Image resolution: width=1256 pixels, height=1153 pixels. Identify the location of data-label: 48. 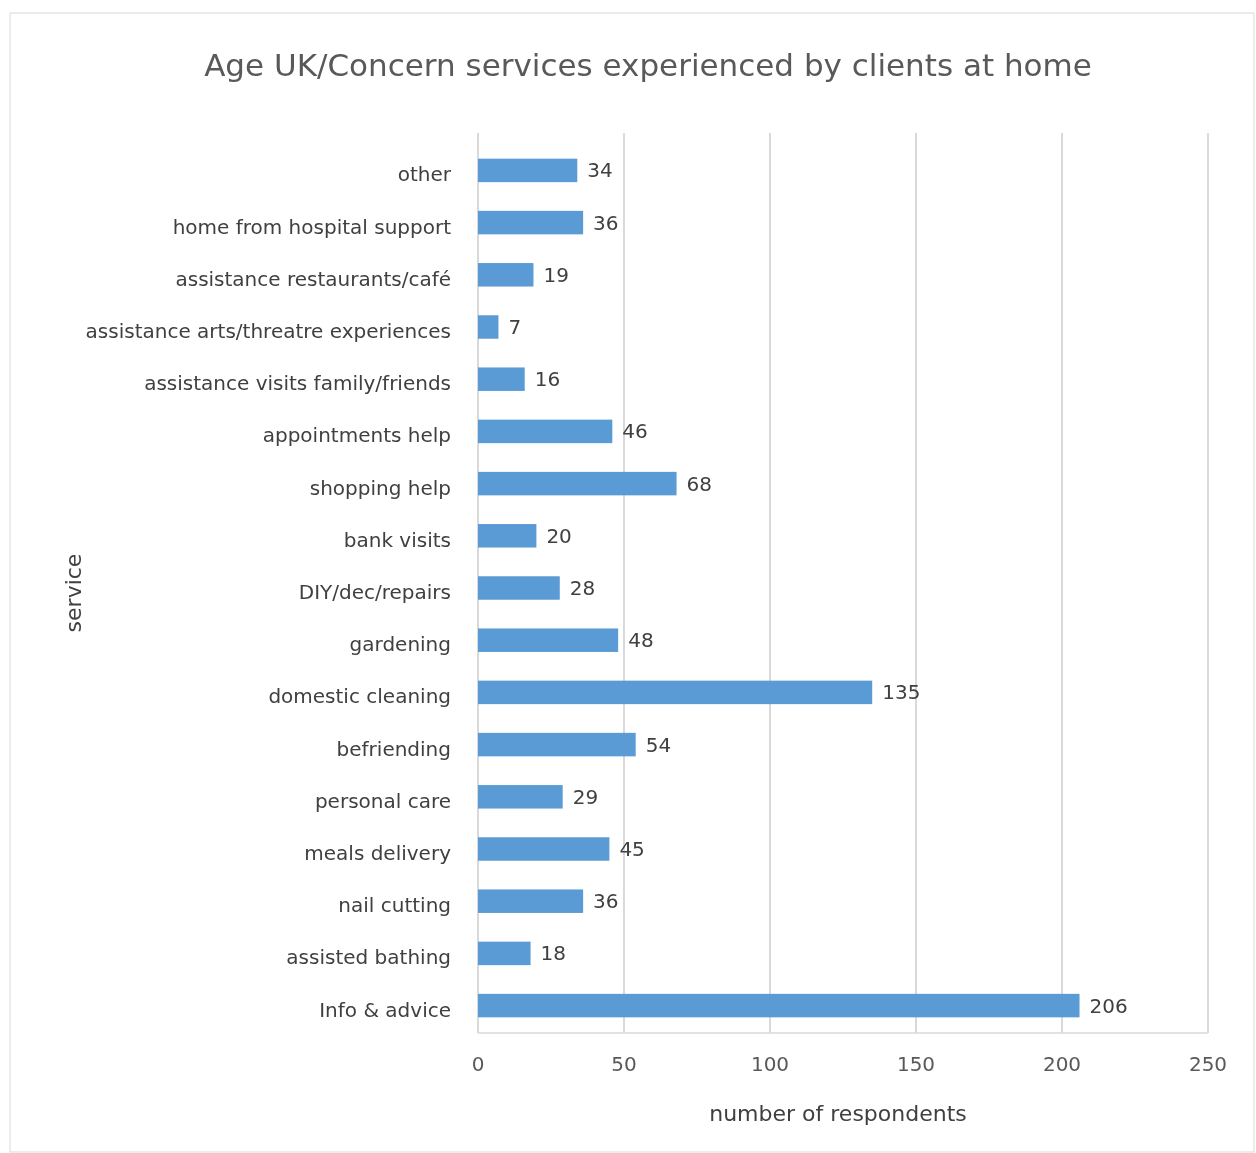
(641, 640).